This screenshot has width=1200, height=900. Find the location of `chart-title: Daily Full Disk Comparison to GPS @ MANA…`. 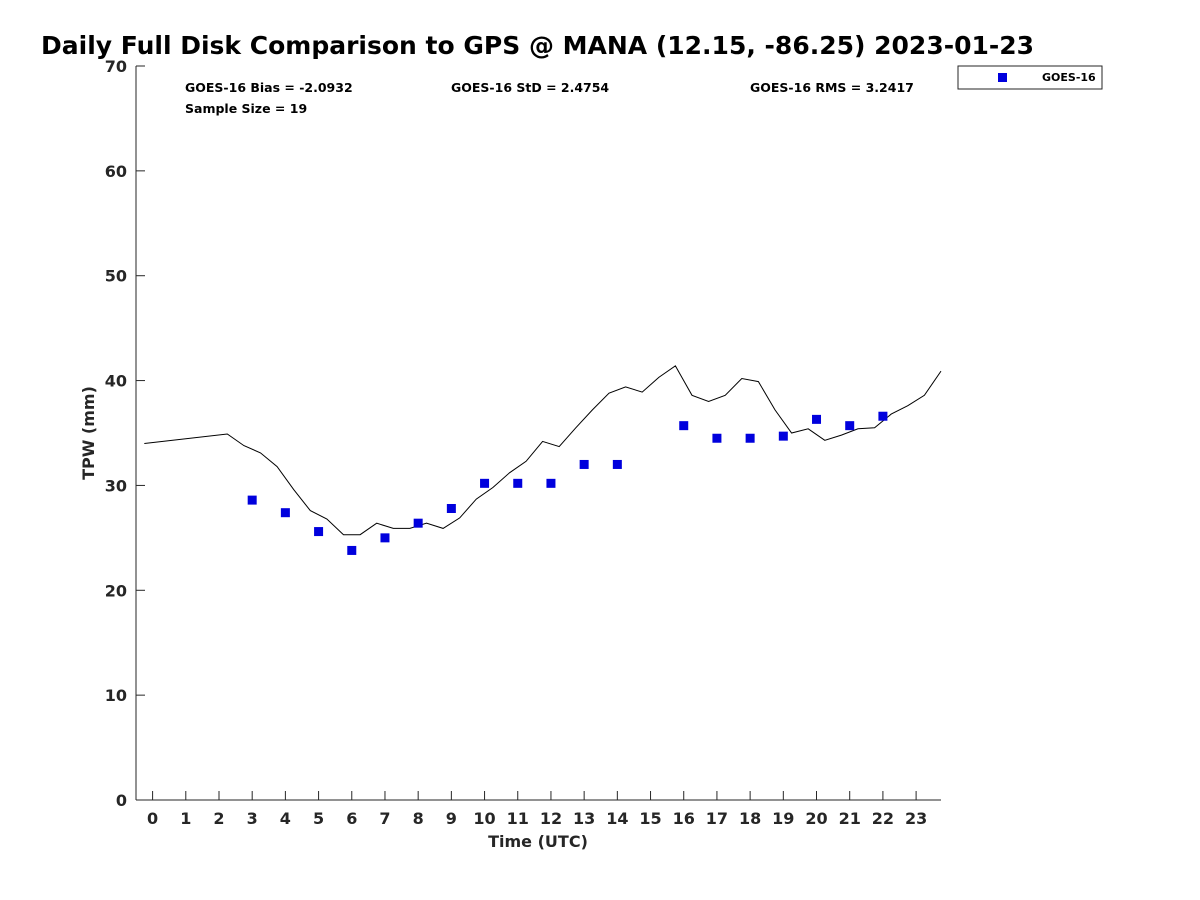

chart-title: Daily Full Disk Comparison to GPS @ MANA… is located at coordinates (537, 45).